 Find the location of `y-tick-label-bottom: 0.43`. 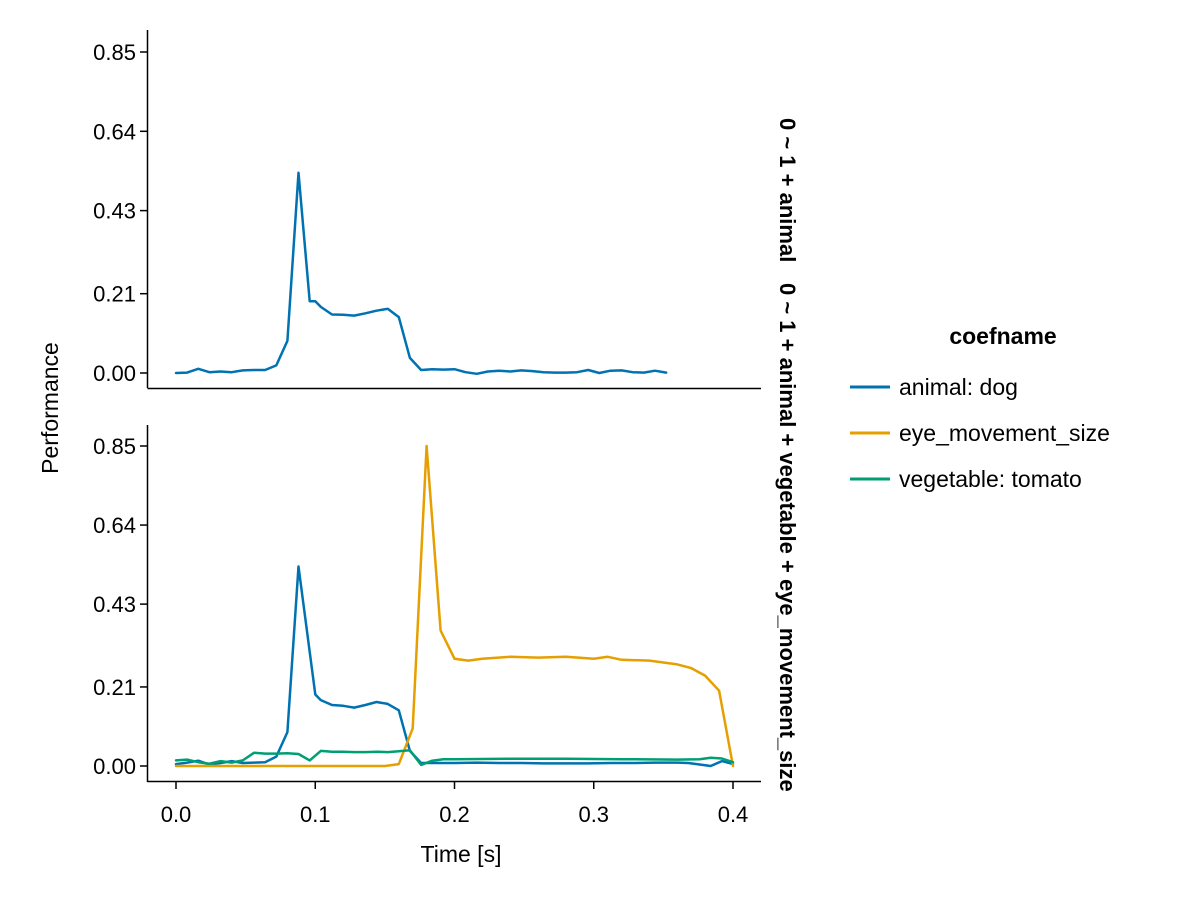

y-tick-label-bottom: 0.43 is located at coordinates (114, 604).